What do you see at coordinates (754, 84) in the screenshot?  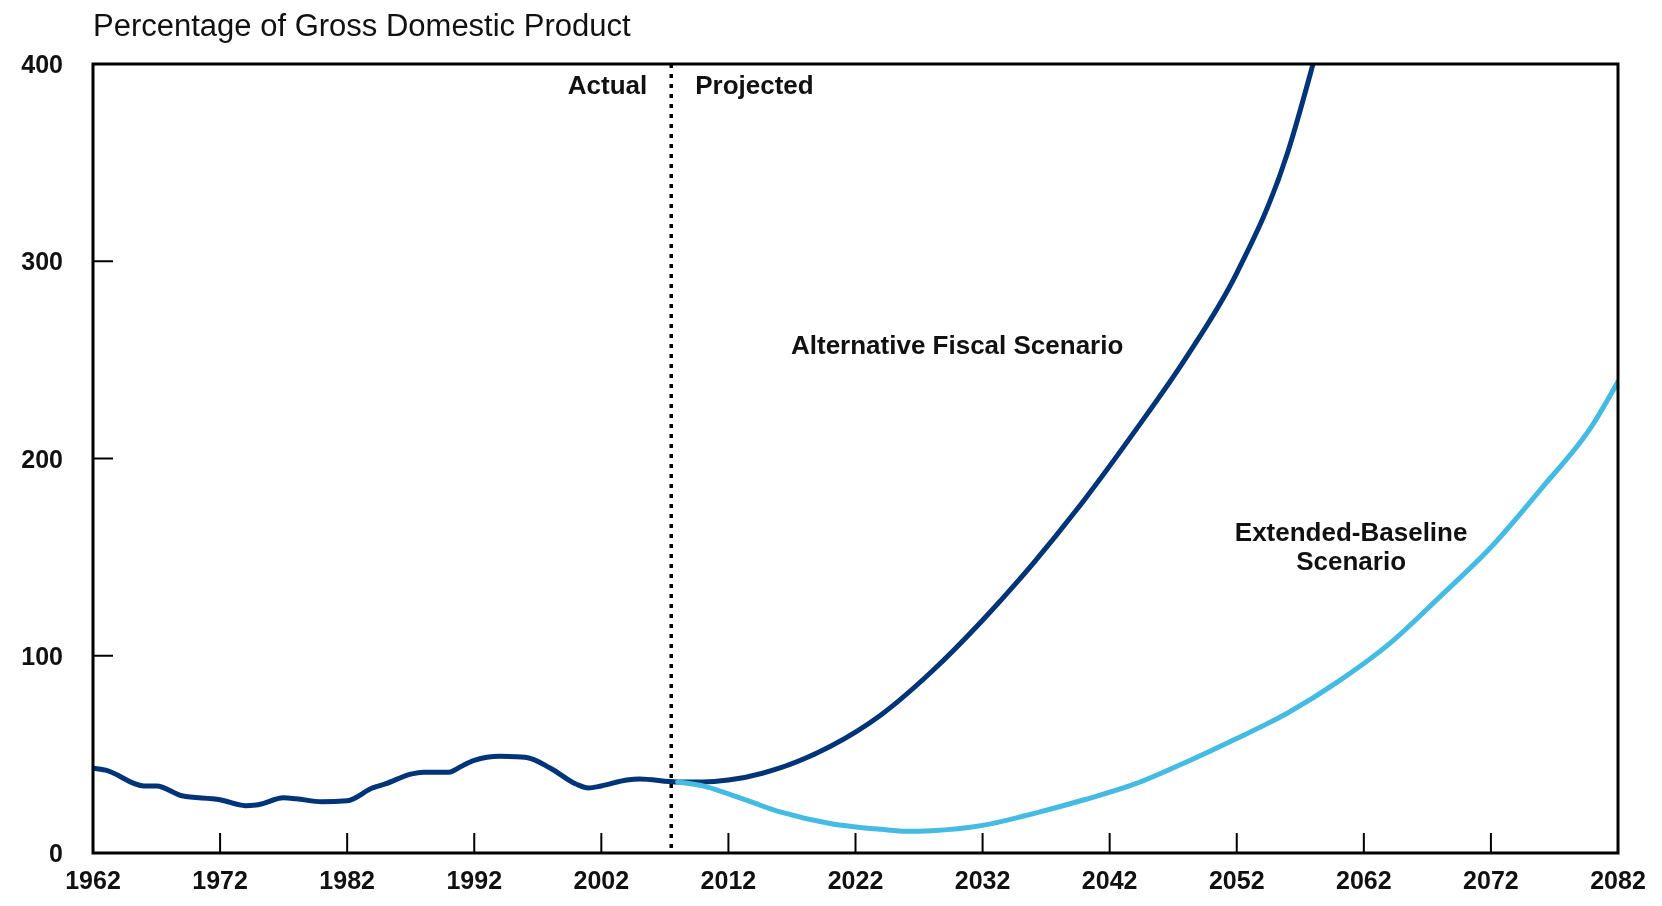 I see `annotation: Projected` at bounding box center [754, 84].